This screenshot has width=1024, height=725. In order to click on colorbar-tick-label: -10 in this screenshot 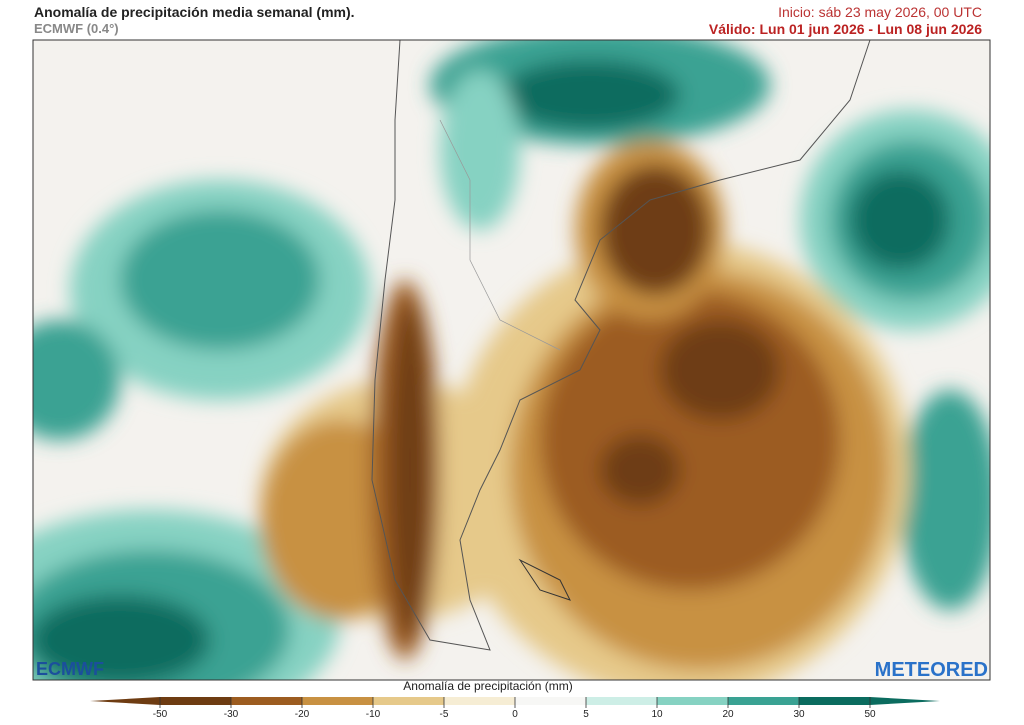, I will do `click(373, 714)`.